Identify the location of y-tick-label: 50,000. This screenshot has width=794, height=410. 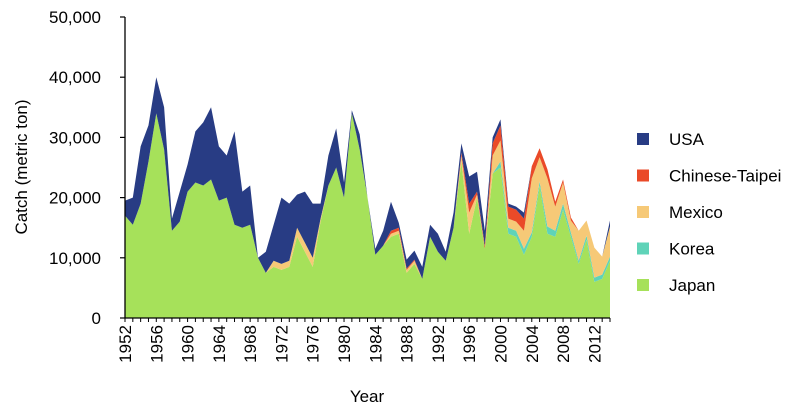
(75, 17).